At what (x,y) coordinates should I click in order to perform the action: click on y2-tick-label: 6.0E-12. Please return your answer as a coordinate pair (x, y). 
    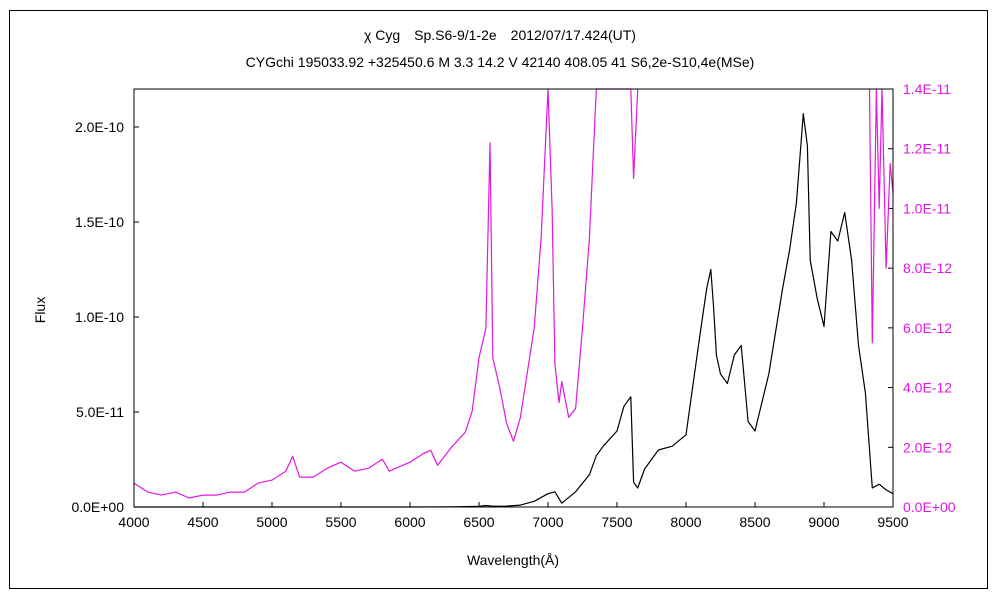
    Looking at the image, I should click on (927, 328).